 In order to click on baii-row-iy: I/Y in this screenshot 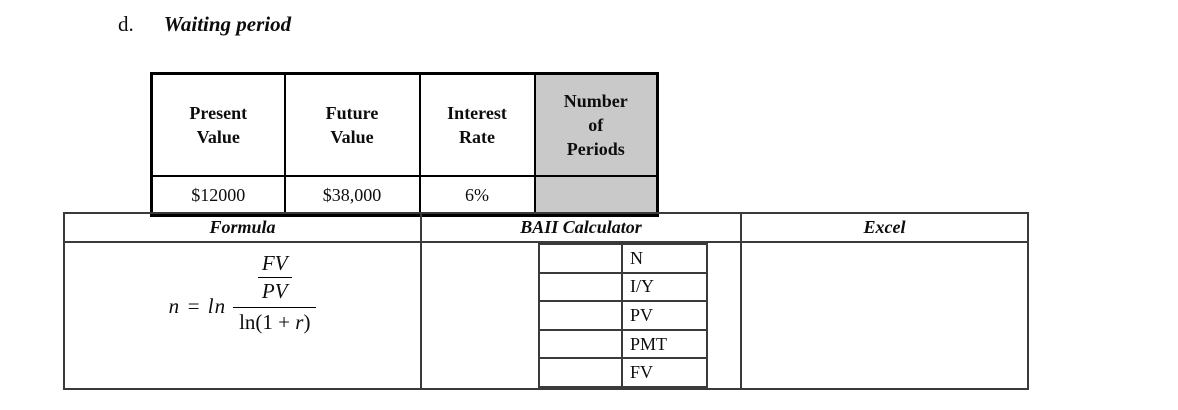, I will do `click(623, 288)`.